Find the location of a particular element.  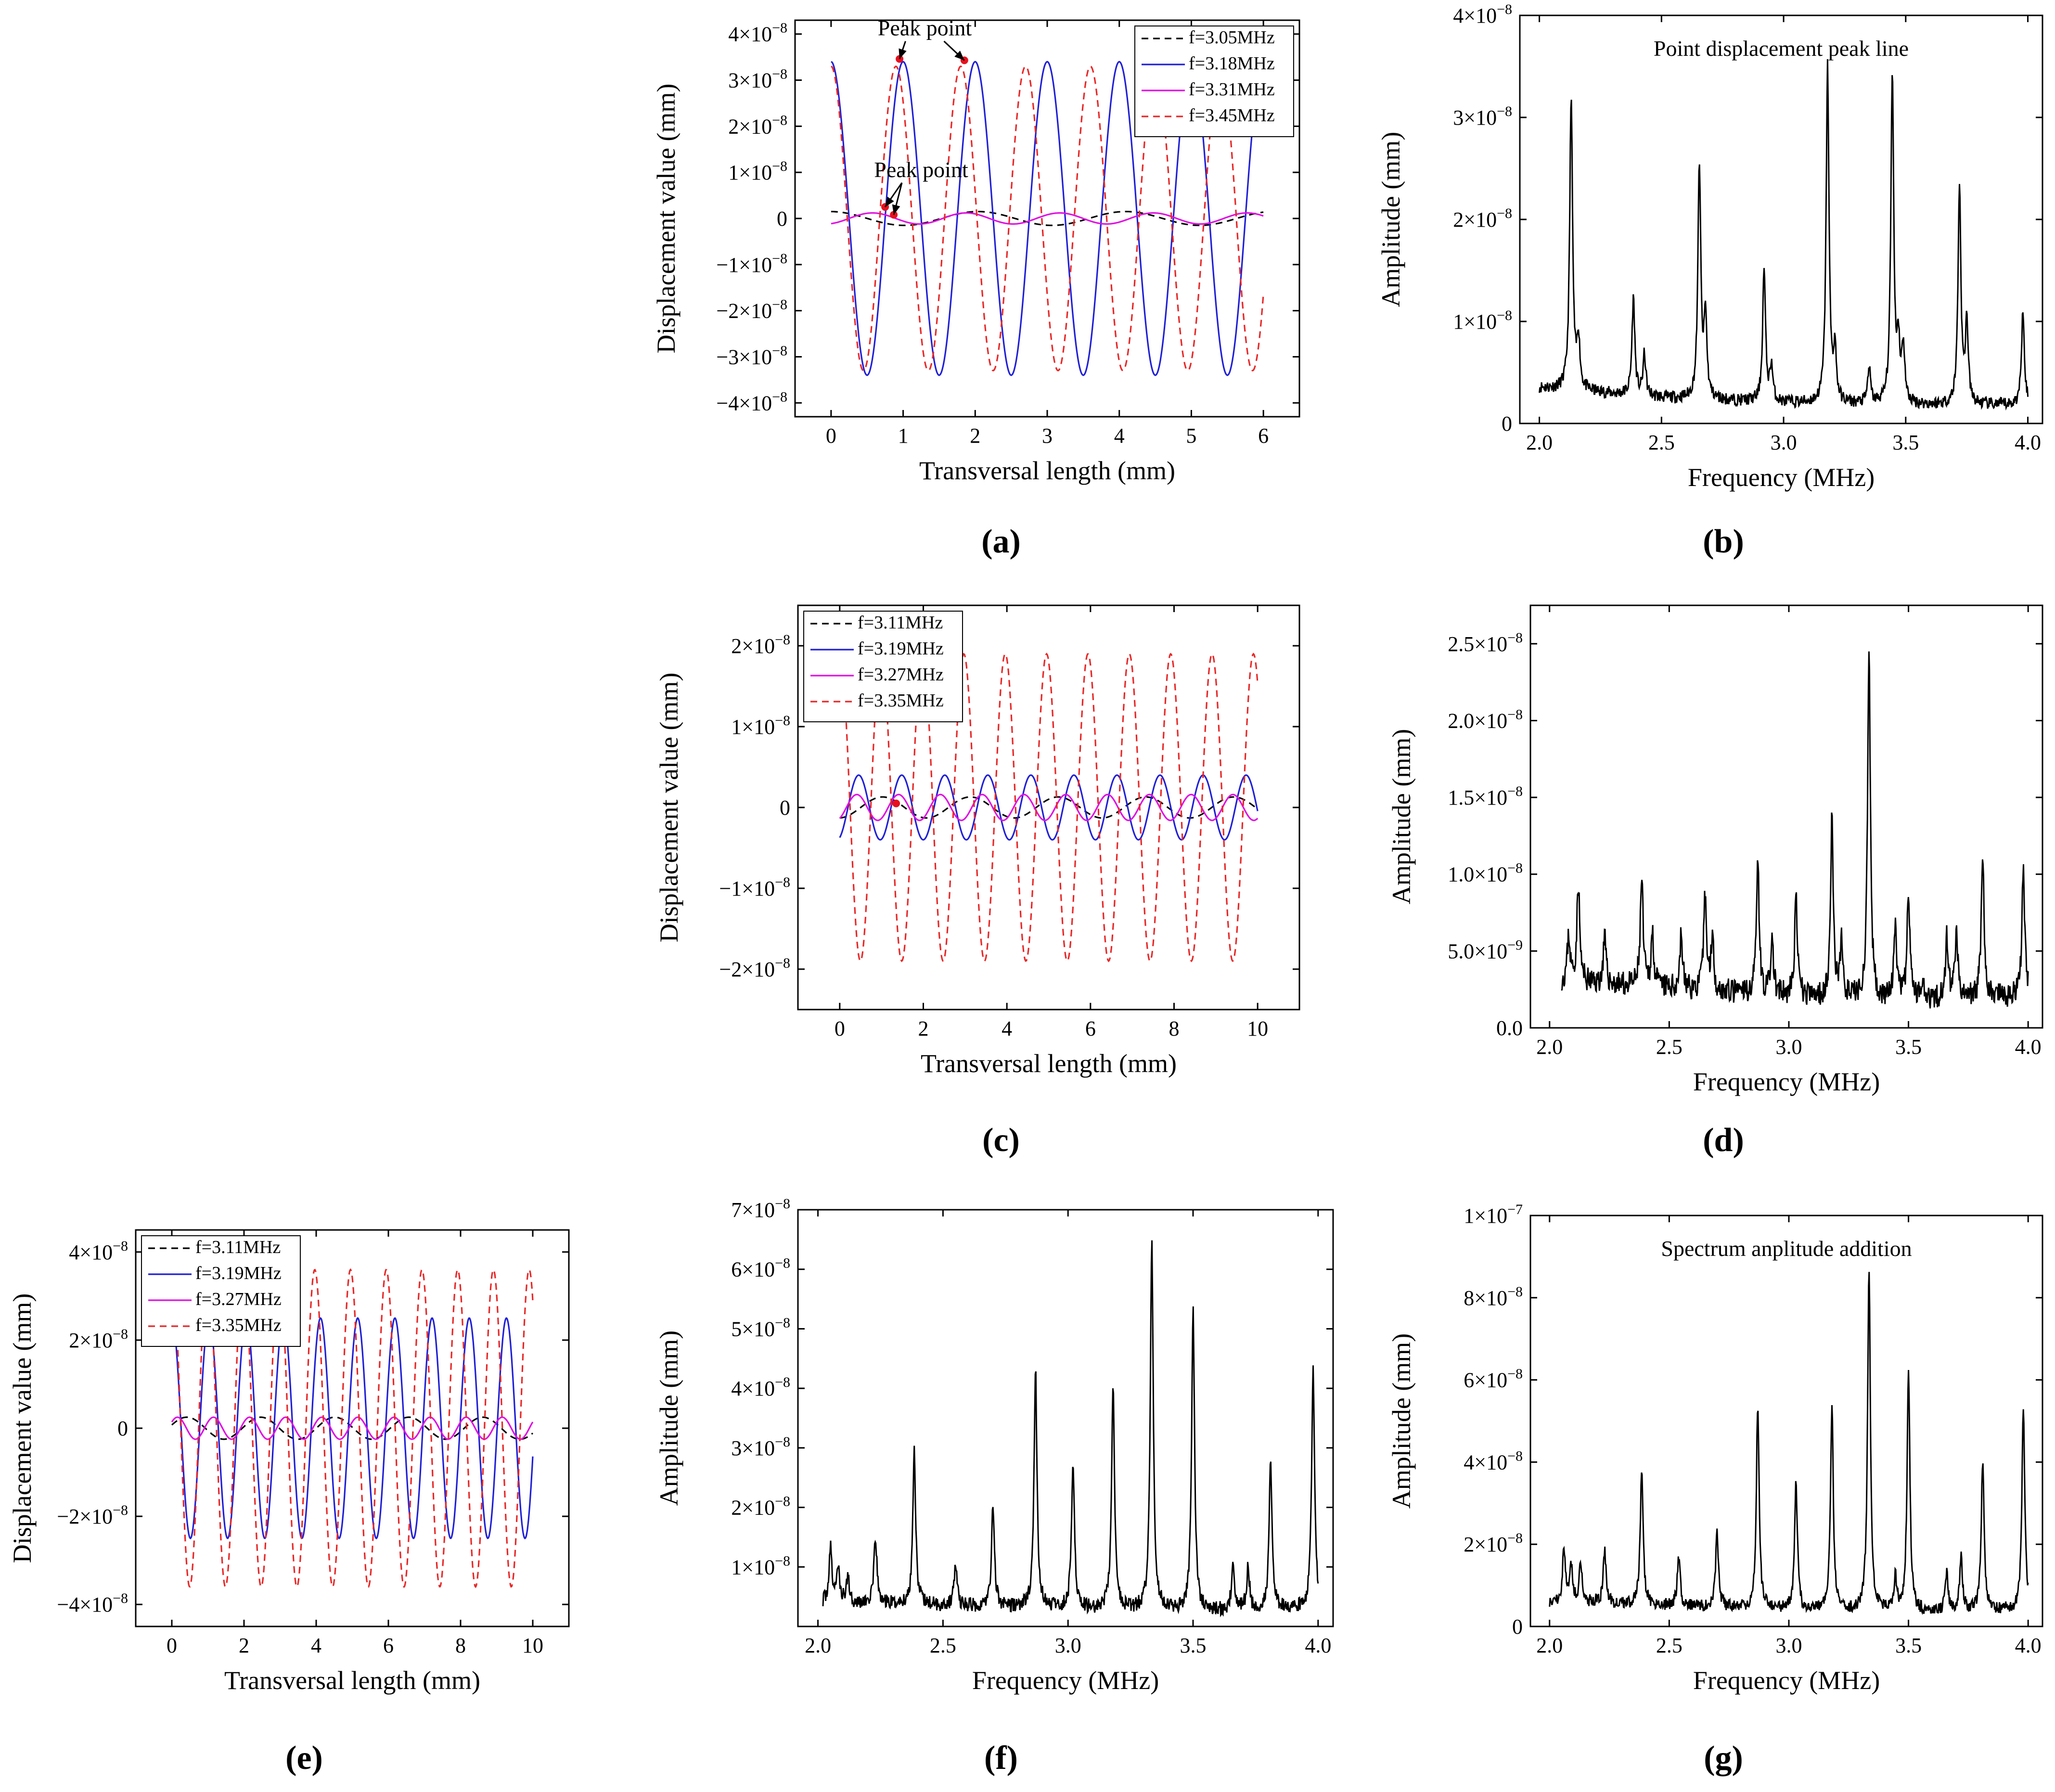

legend: f=3.11MHz f=3.19MHz f=3.27MHz f=3.35MHz is located at coordinates (883, 666).